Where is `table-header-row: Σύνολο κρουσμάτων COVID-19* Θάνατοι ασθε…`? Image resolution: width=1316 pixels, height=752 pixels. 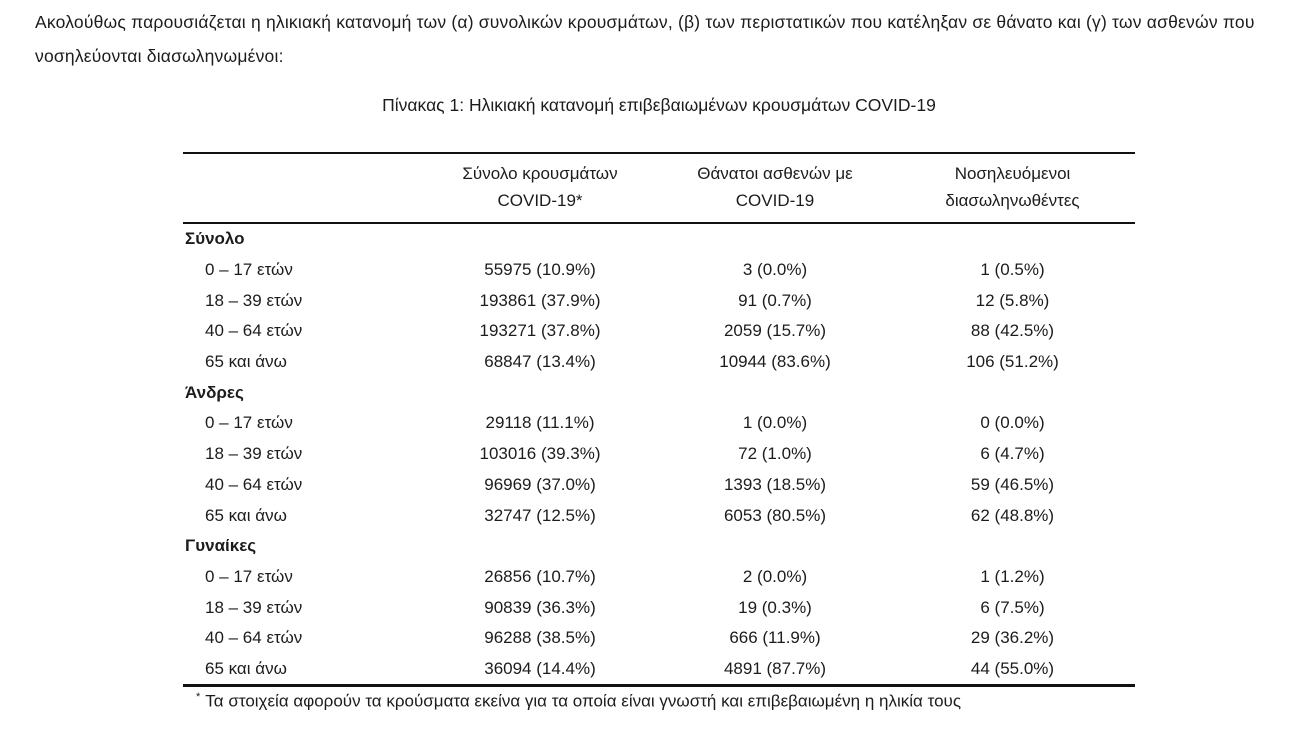 table-header-row: Σύνολο κρουσμάτων COVID-19* Θάνατοι ασθε… is located at coordinates (659, 189).